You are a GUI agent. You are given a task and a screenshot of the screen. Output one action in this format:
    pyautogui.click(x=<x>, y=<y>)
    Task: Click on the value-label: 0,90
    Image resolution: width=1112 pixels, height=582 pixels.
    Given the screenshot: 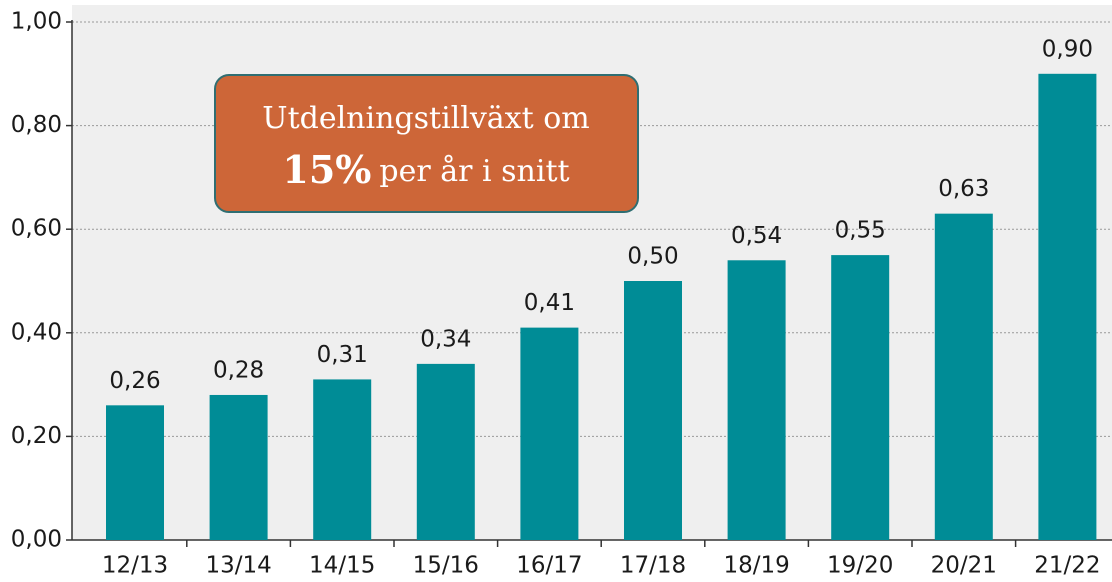 What is the action you would take?
    pyautogui.click(x=1067, y=49)
    